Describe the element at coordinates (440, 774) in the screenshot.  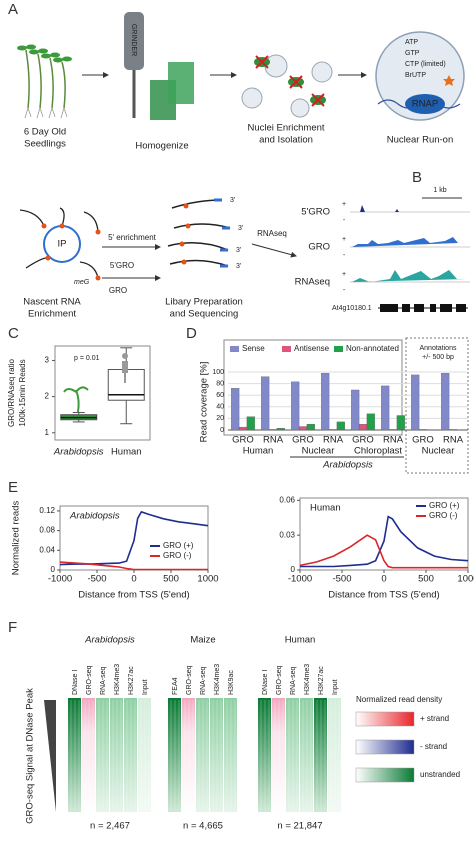
I see `legend-label: unstranded` at that location.